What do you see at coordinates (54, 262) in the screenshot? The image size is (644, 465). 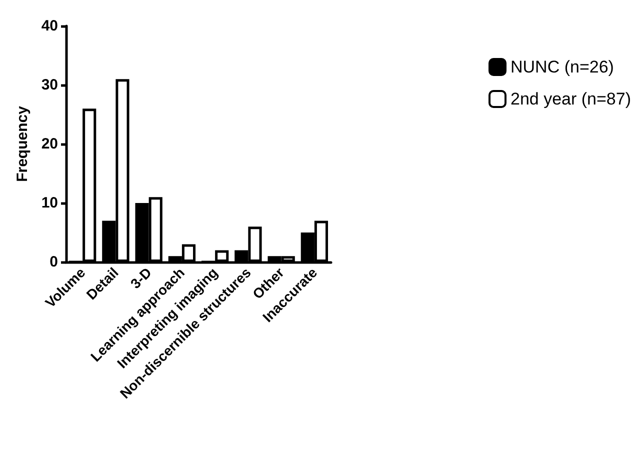 I see `y-tick-label: 0` at bounding box center [54, 262].